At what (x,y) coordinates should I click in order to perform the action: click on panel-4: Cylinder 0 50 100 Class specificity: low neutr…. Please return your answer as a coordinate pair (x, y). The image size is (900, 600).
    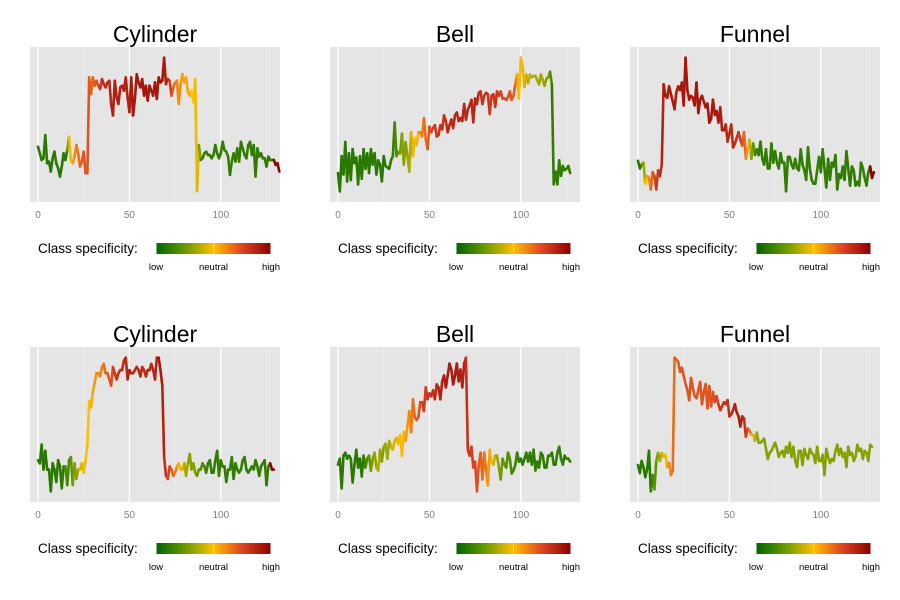
    Looking at the image, I should click on (155, 447).